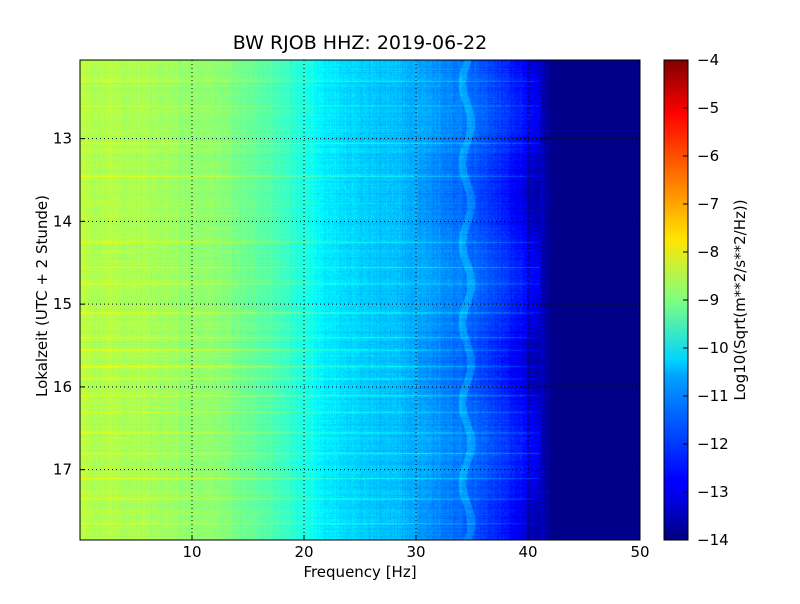 This screenshot has height=604, width=800. Describe the element at coordinates (740, 299) in the screenshot. I see `colorbar-label: Log10(Sqrt(m**2/s**2/Hz))` at that location.